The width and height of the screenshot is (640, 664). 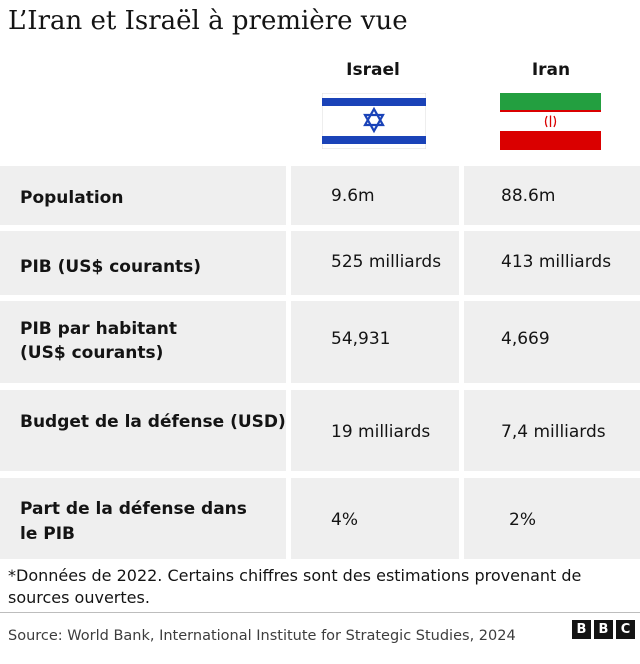 What do you see at coordinates (374, 121) in the screenshot?
I see `israel-flag-icon` at bounding box center [374, 121].